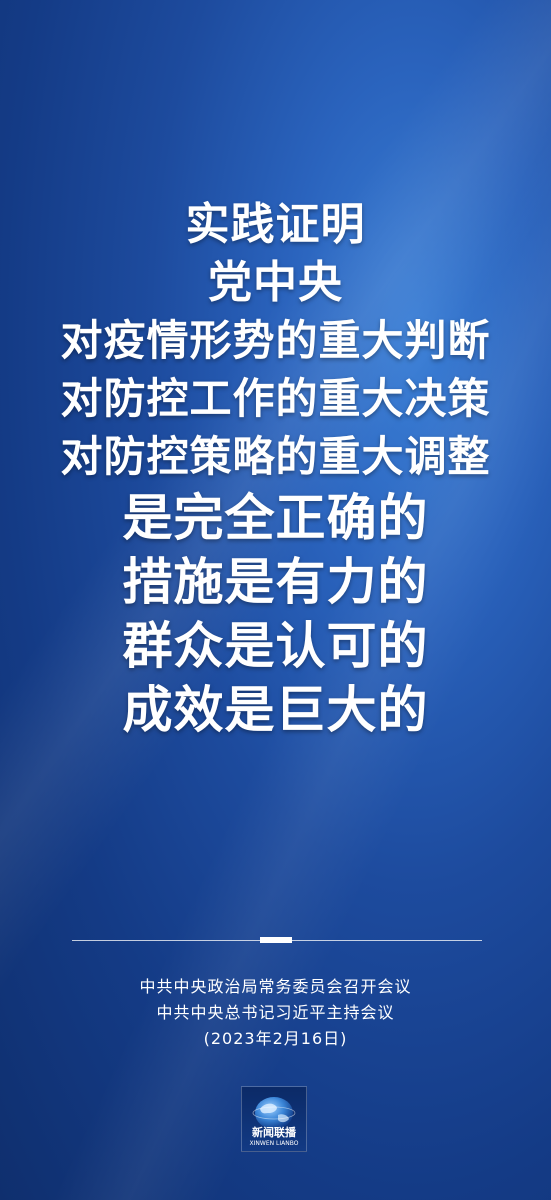  What do you see at coordinates (275, 582) in the screenshot?
I see `slogan-line: 措施是有力的` at bounding box center [275, 582].